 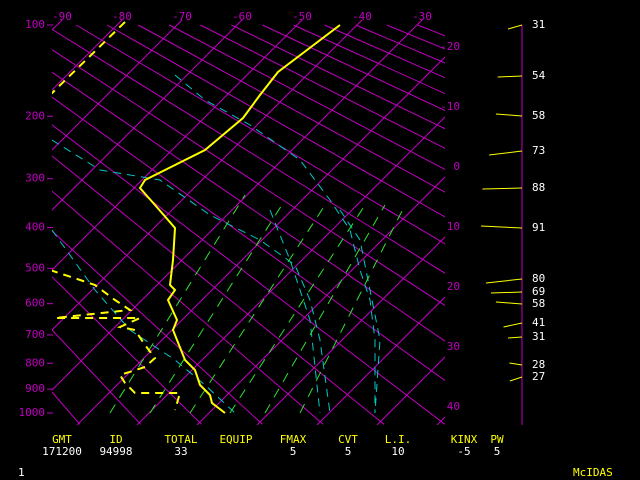 What do you see at coordinates (453, 226) in the screenshot?
I see `temperature-right-label: 10` at bounding box center [453, 226].